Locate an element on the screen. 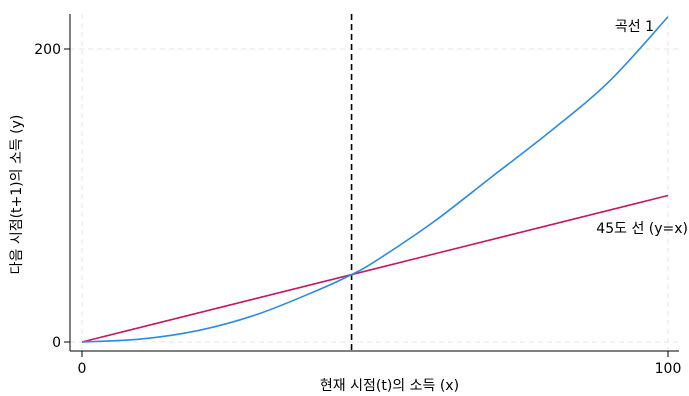 The width and height of the screenshot is (689, 396). series-label-45-degree-line: 45도 선 (y=x) is located at coordinates (642, 229).